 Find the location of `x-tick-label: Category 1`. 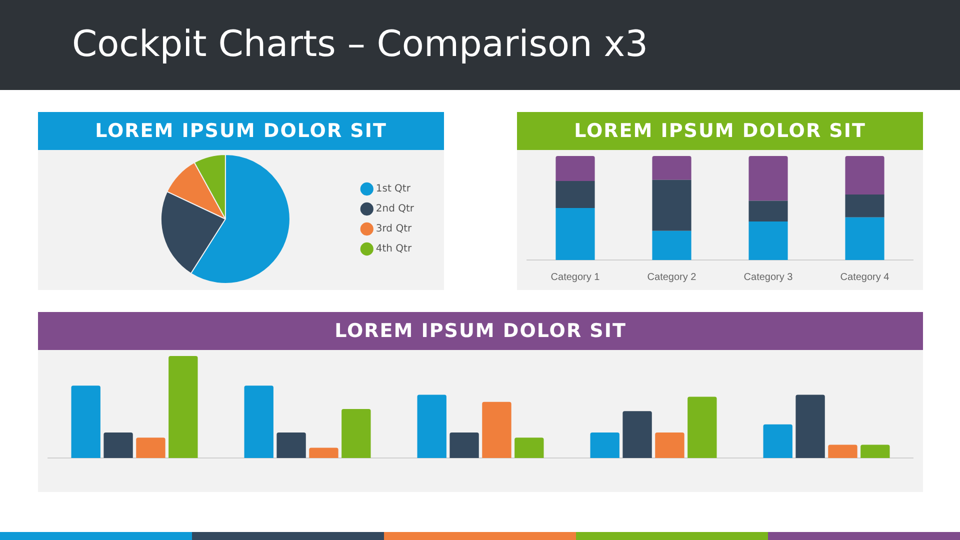

x-tick-label: Category 1 is located at coordinates (575, 277).